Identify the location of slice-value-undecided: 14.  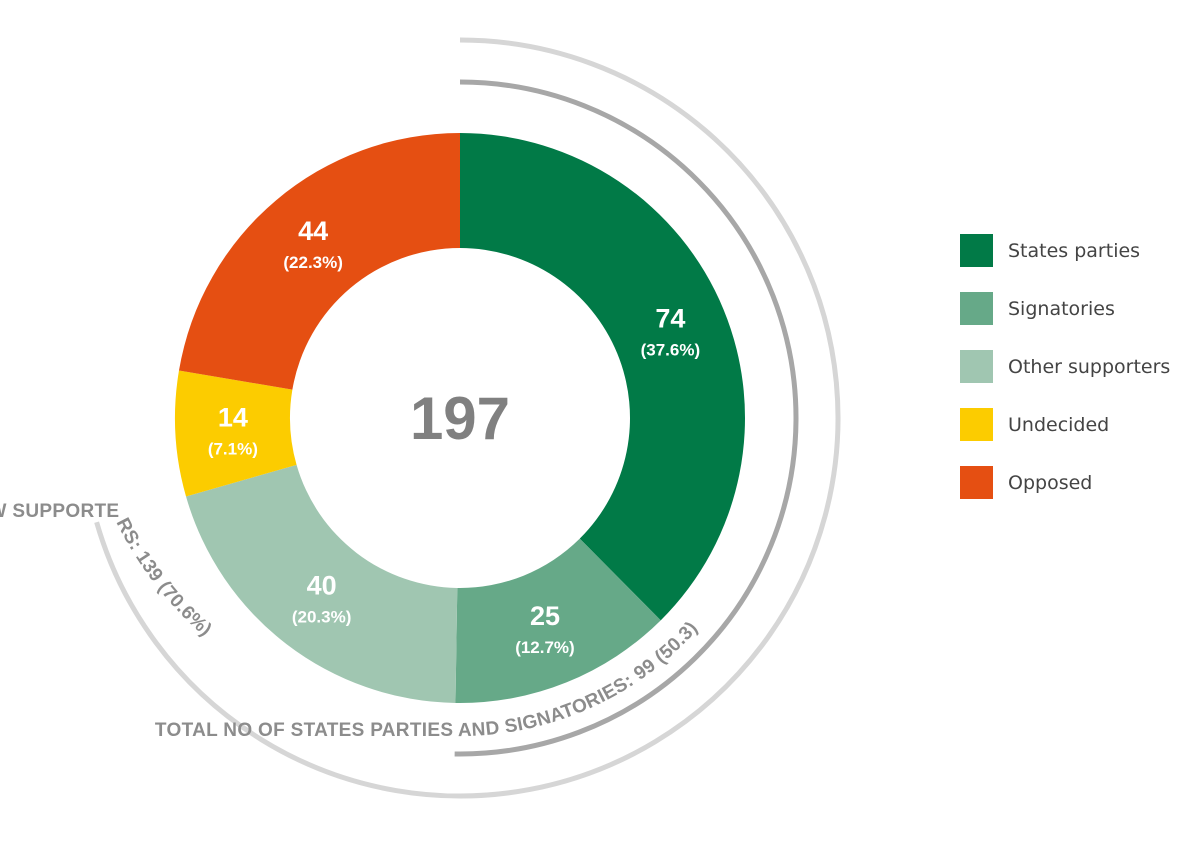
(233, 418).